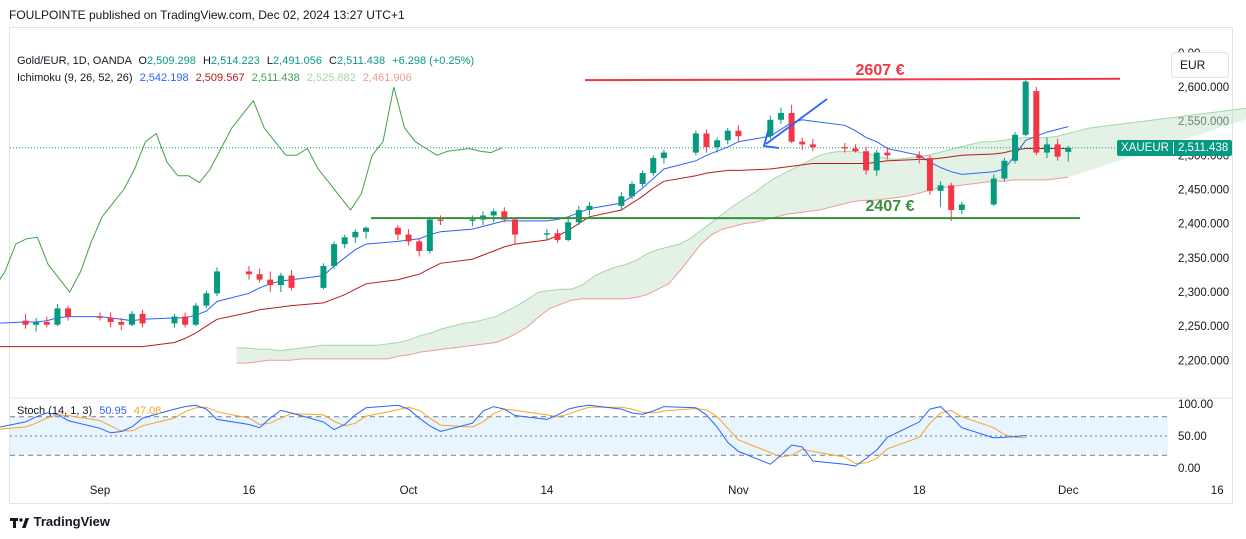 The width and height of the screenshot is (1246, 539). What do you see at coordinates (333, 61) in the screenshot?
I see `close-label: C` at bounding box center [333, 61].